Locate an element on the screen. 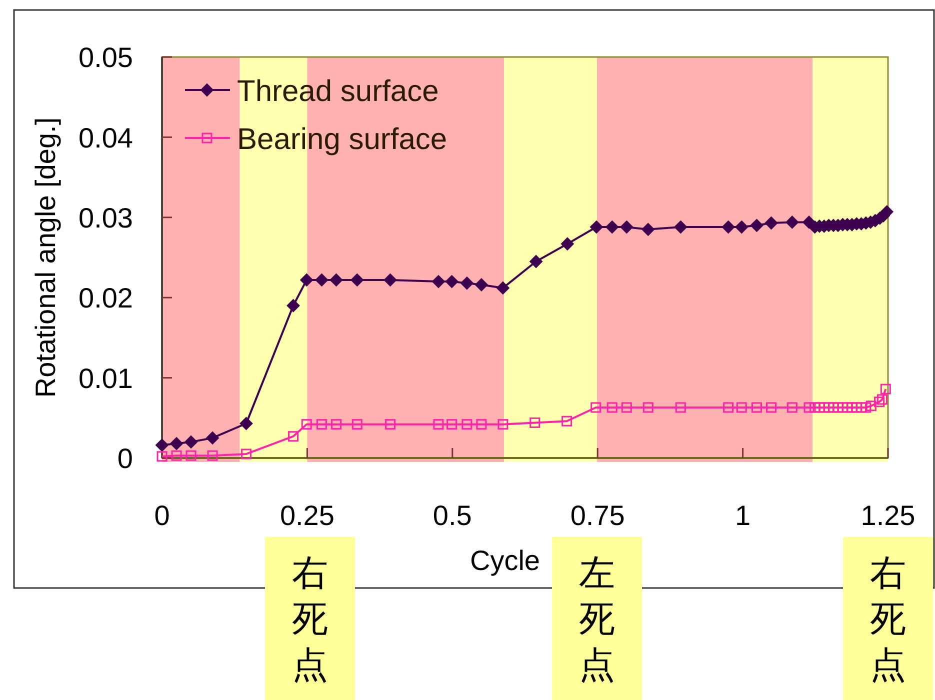 The width and height of the screenshot is (935, 700). y-tick-label: 0.03 is located at coordinates (105, 218).